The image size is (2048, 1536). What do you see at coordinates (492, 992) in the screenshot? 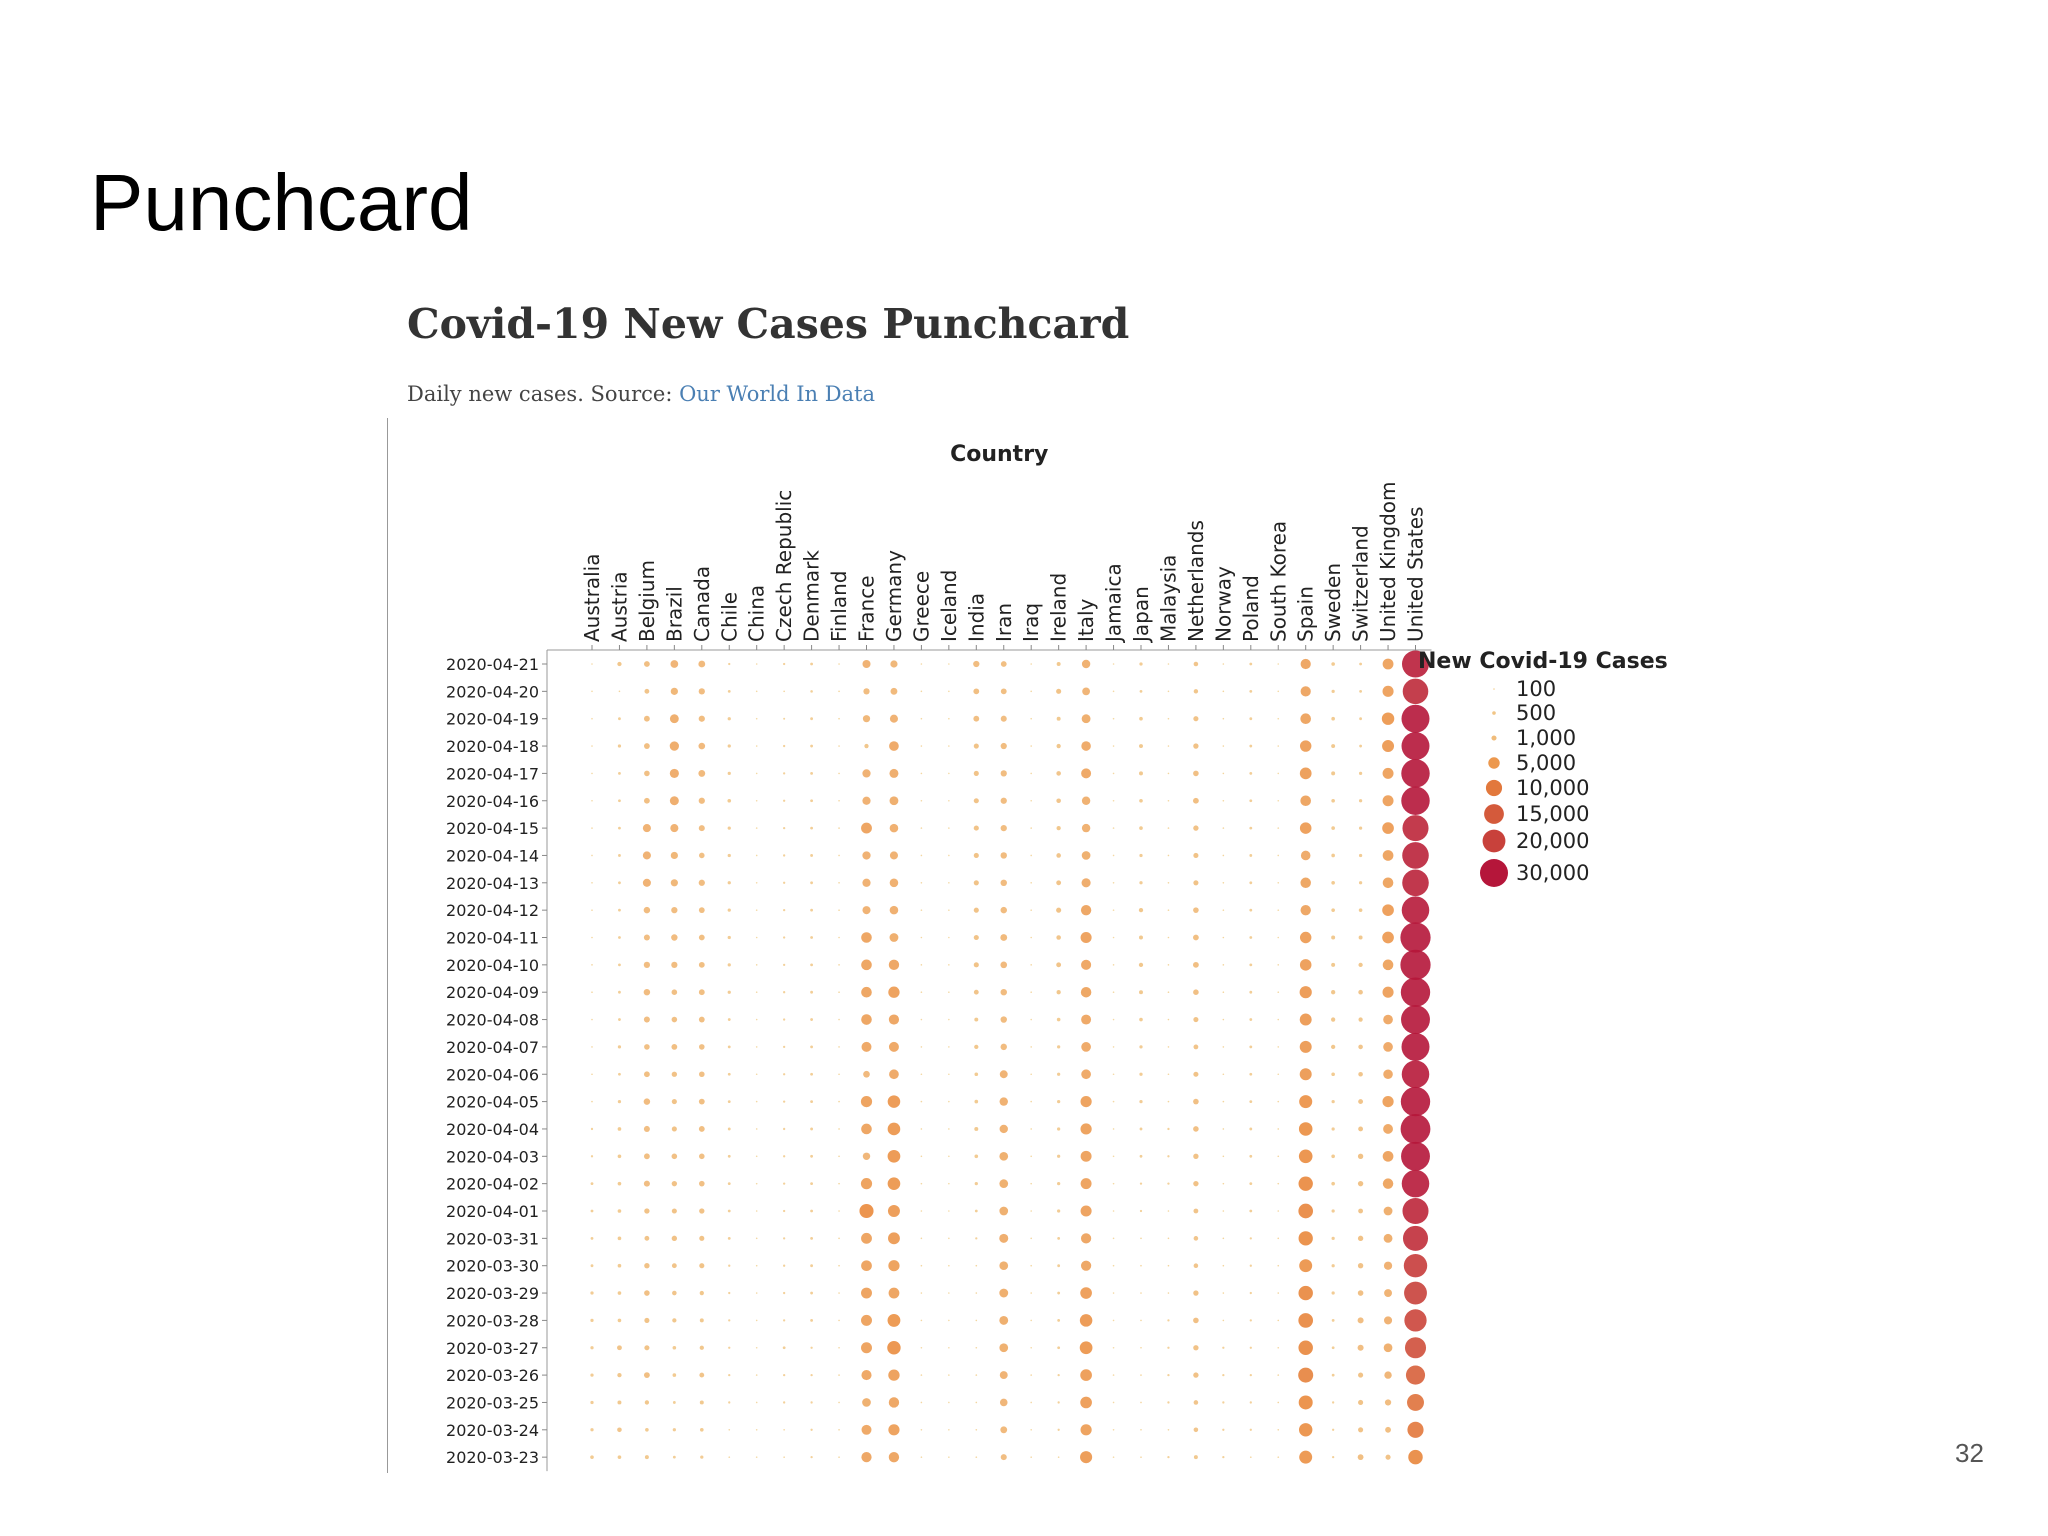
I see `y-tick-label: 2020-04-09` at bounding box center [492, 992].